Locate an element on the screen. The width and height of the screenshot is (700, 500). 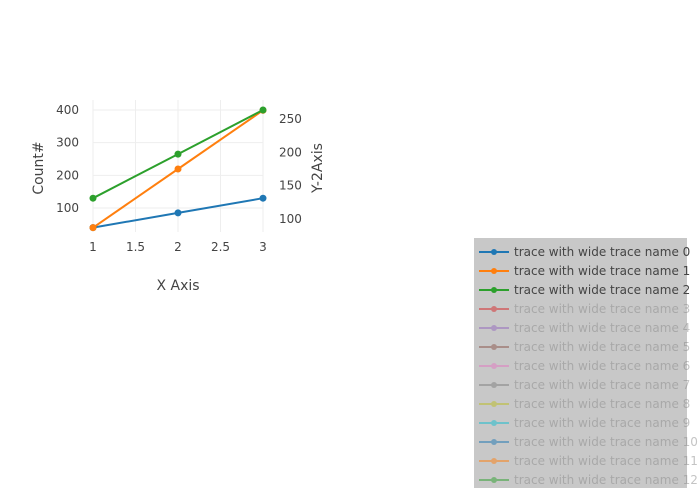
legend-item: trace with wide trace name 5 is located at coordinates (584, 347).